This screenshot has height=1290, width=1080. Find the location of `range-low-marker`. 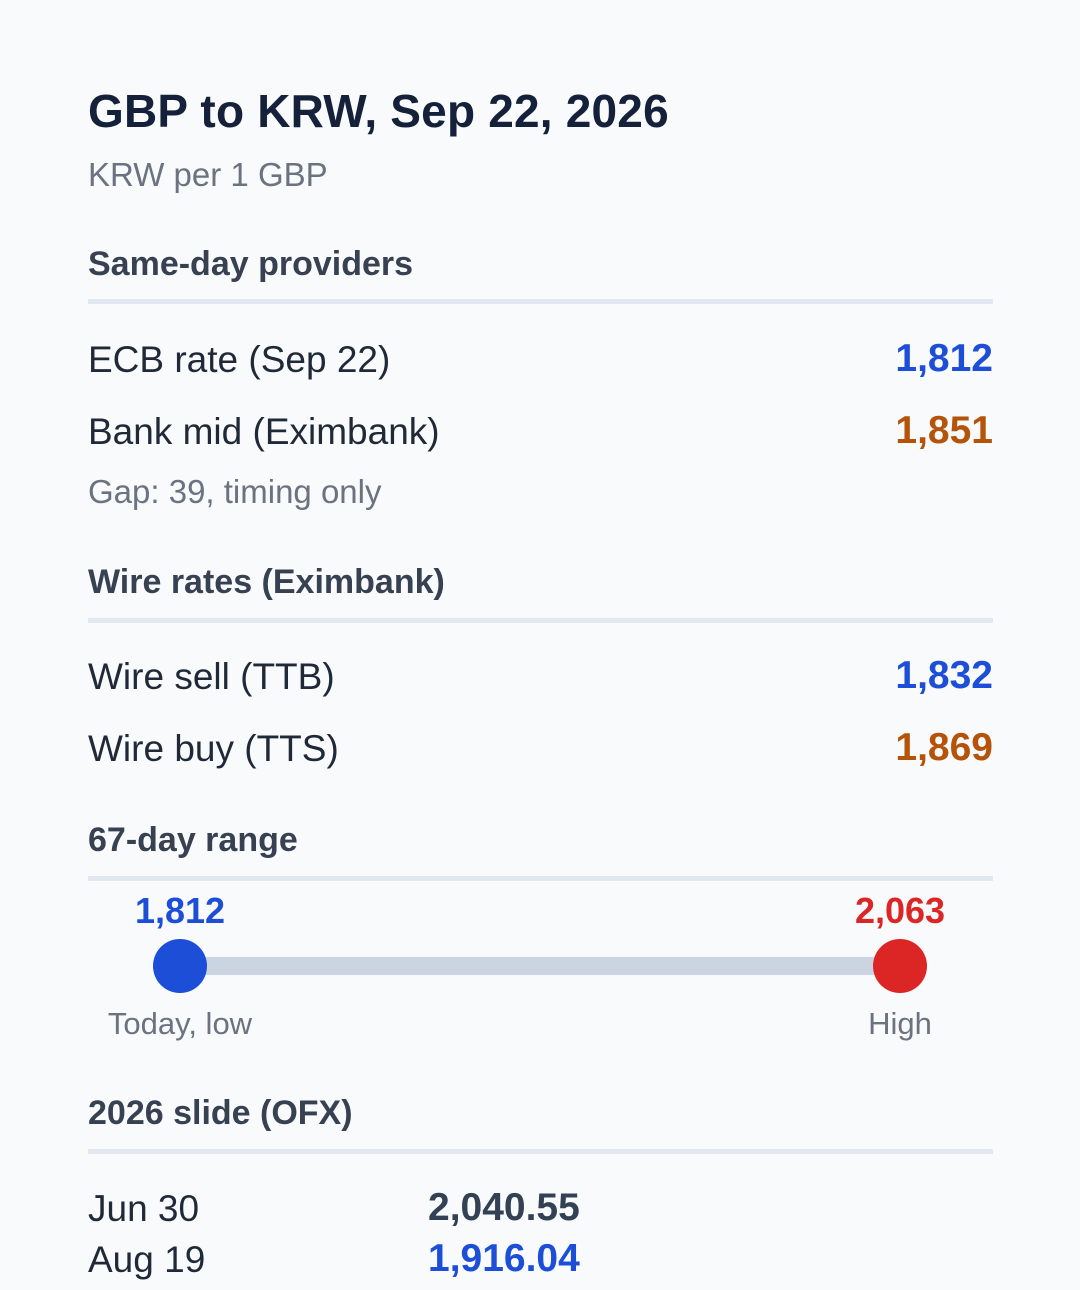

range-low-marker is located at coordinates (180, 966).